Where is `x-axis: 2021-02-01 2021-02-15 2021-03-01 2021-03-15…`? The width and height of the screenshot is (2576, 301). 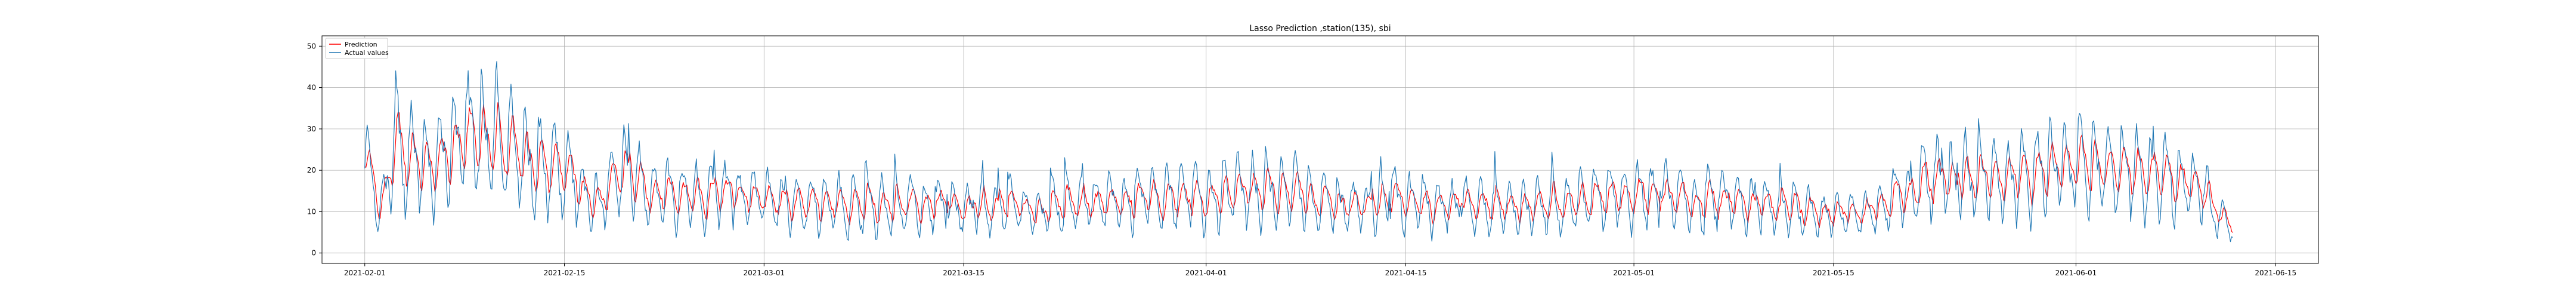 x-axis: 2021-02-01 2021-02-15 2021-03-01 2021-03-15… is located at coordinates (1320, 270).